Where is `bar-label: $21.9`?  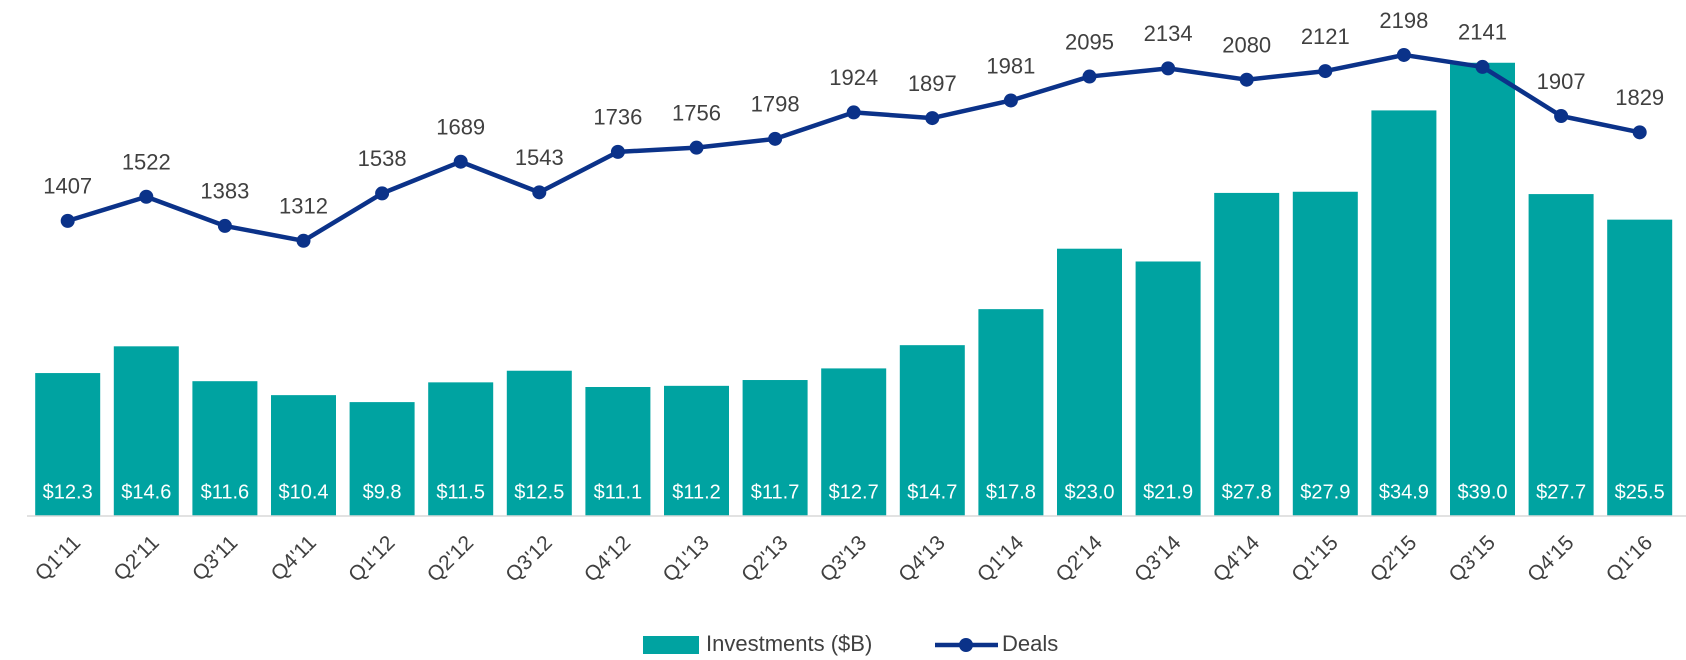
bar-label: $21.9 is located at coordinates (1168, 492).